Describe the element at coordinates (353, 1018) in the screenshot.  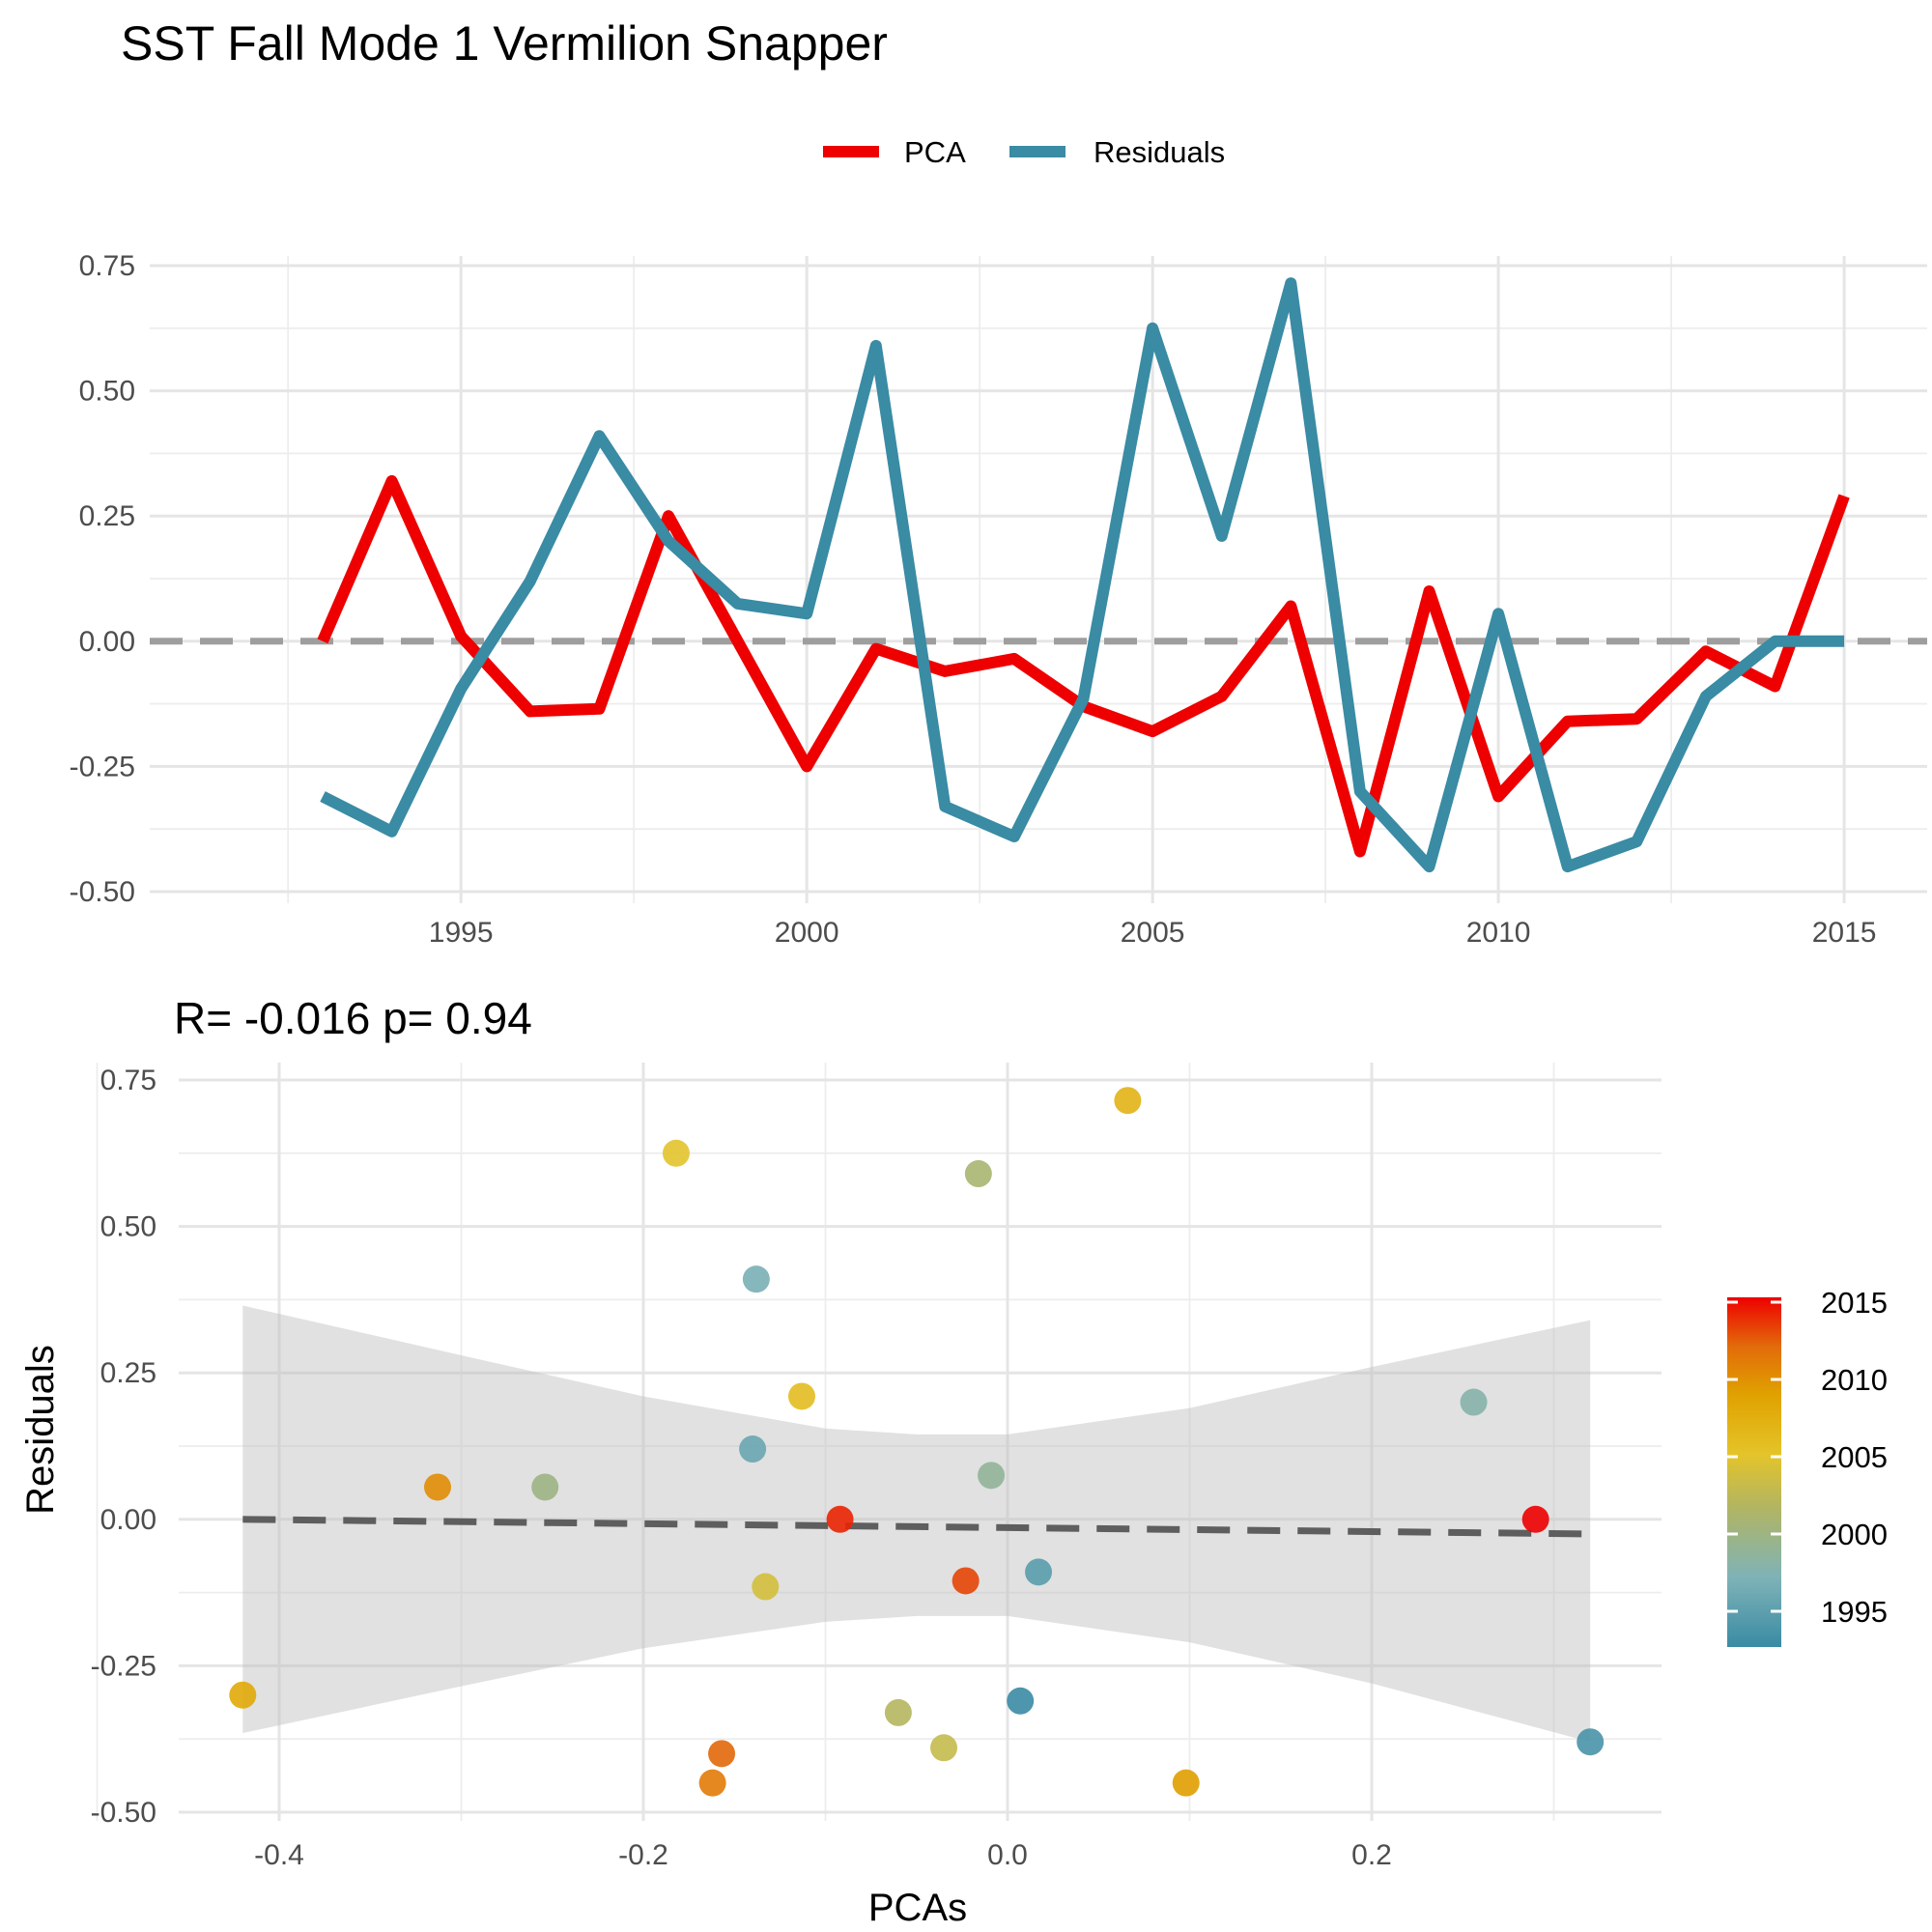
I see `correlation-title: R= -0.016 p= 0.94` at that location.